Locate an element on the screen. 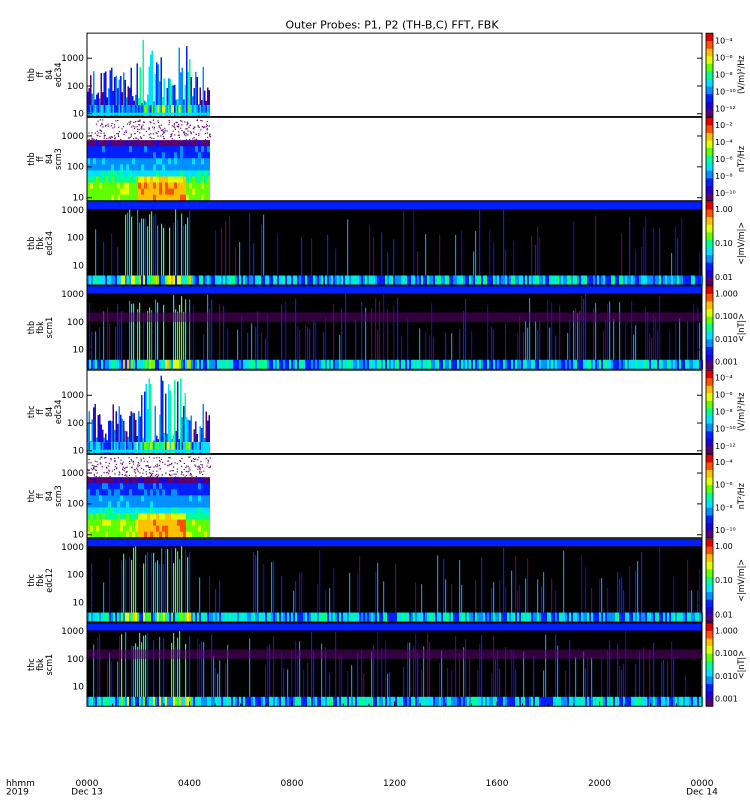 This screenshot has height=800, width=750. panel-ylabel-line: fbk is located at coordinates (40, 243).